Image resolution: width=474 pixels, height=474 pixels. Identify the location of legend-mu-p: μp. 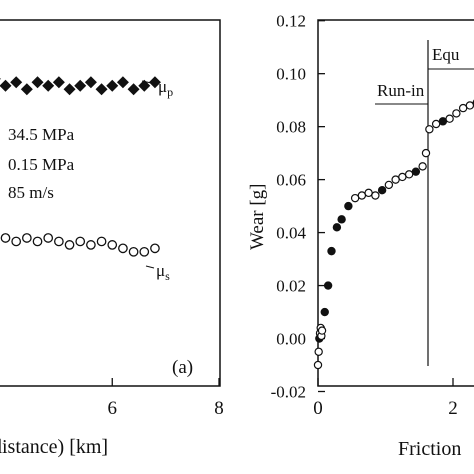
(165, 88).